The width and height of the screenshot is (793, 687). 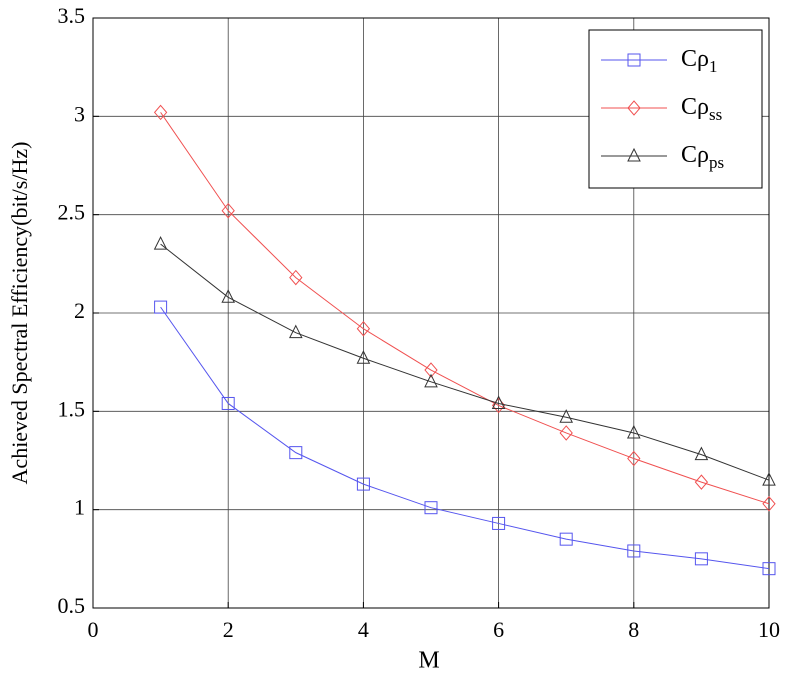 I want to click on legend-box, so click(x=675, y=109).